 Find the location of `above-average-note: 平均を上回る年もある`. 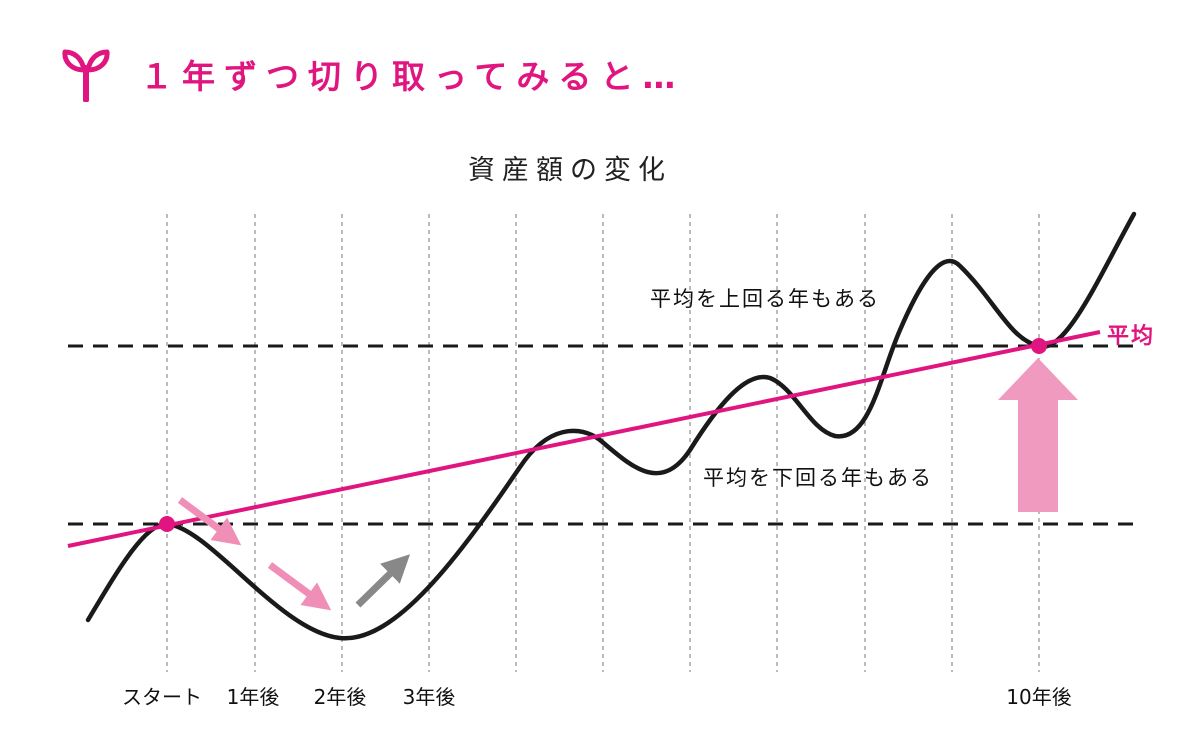

above-average-note: 平均を上回る年もある is located at coordinates (765, 299).